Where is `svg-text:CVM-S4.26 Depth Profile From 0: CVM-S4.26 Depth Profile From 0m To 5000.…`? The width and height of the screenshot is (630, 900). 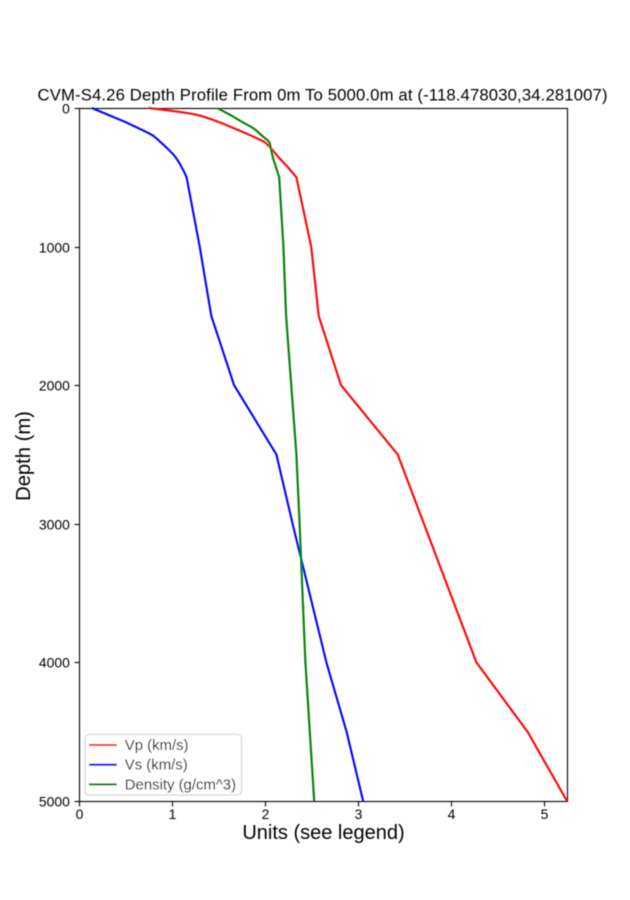
svg-text:CVM-S4.26 Depth Profile From 0: CVM-S4.26 Depth Profile From 0m To 5000.… is located at coordinates (323, 95).